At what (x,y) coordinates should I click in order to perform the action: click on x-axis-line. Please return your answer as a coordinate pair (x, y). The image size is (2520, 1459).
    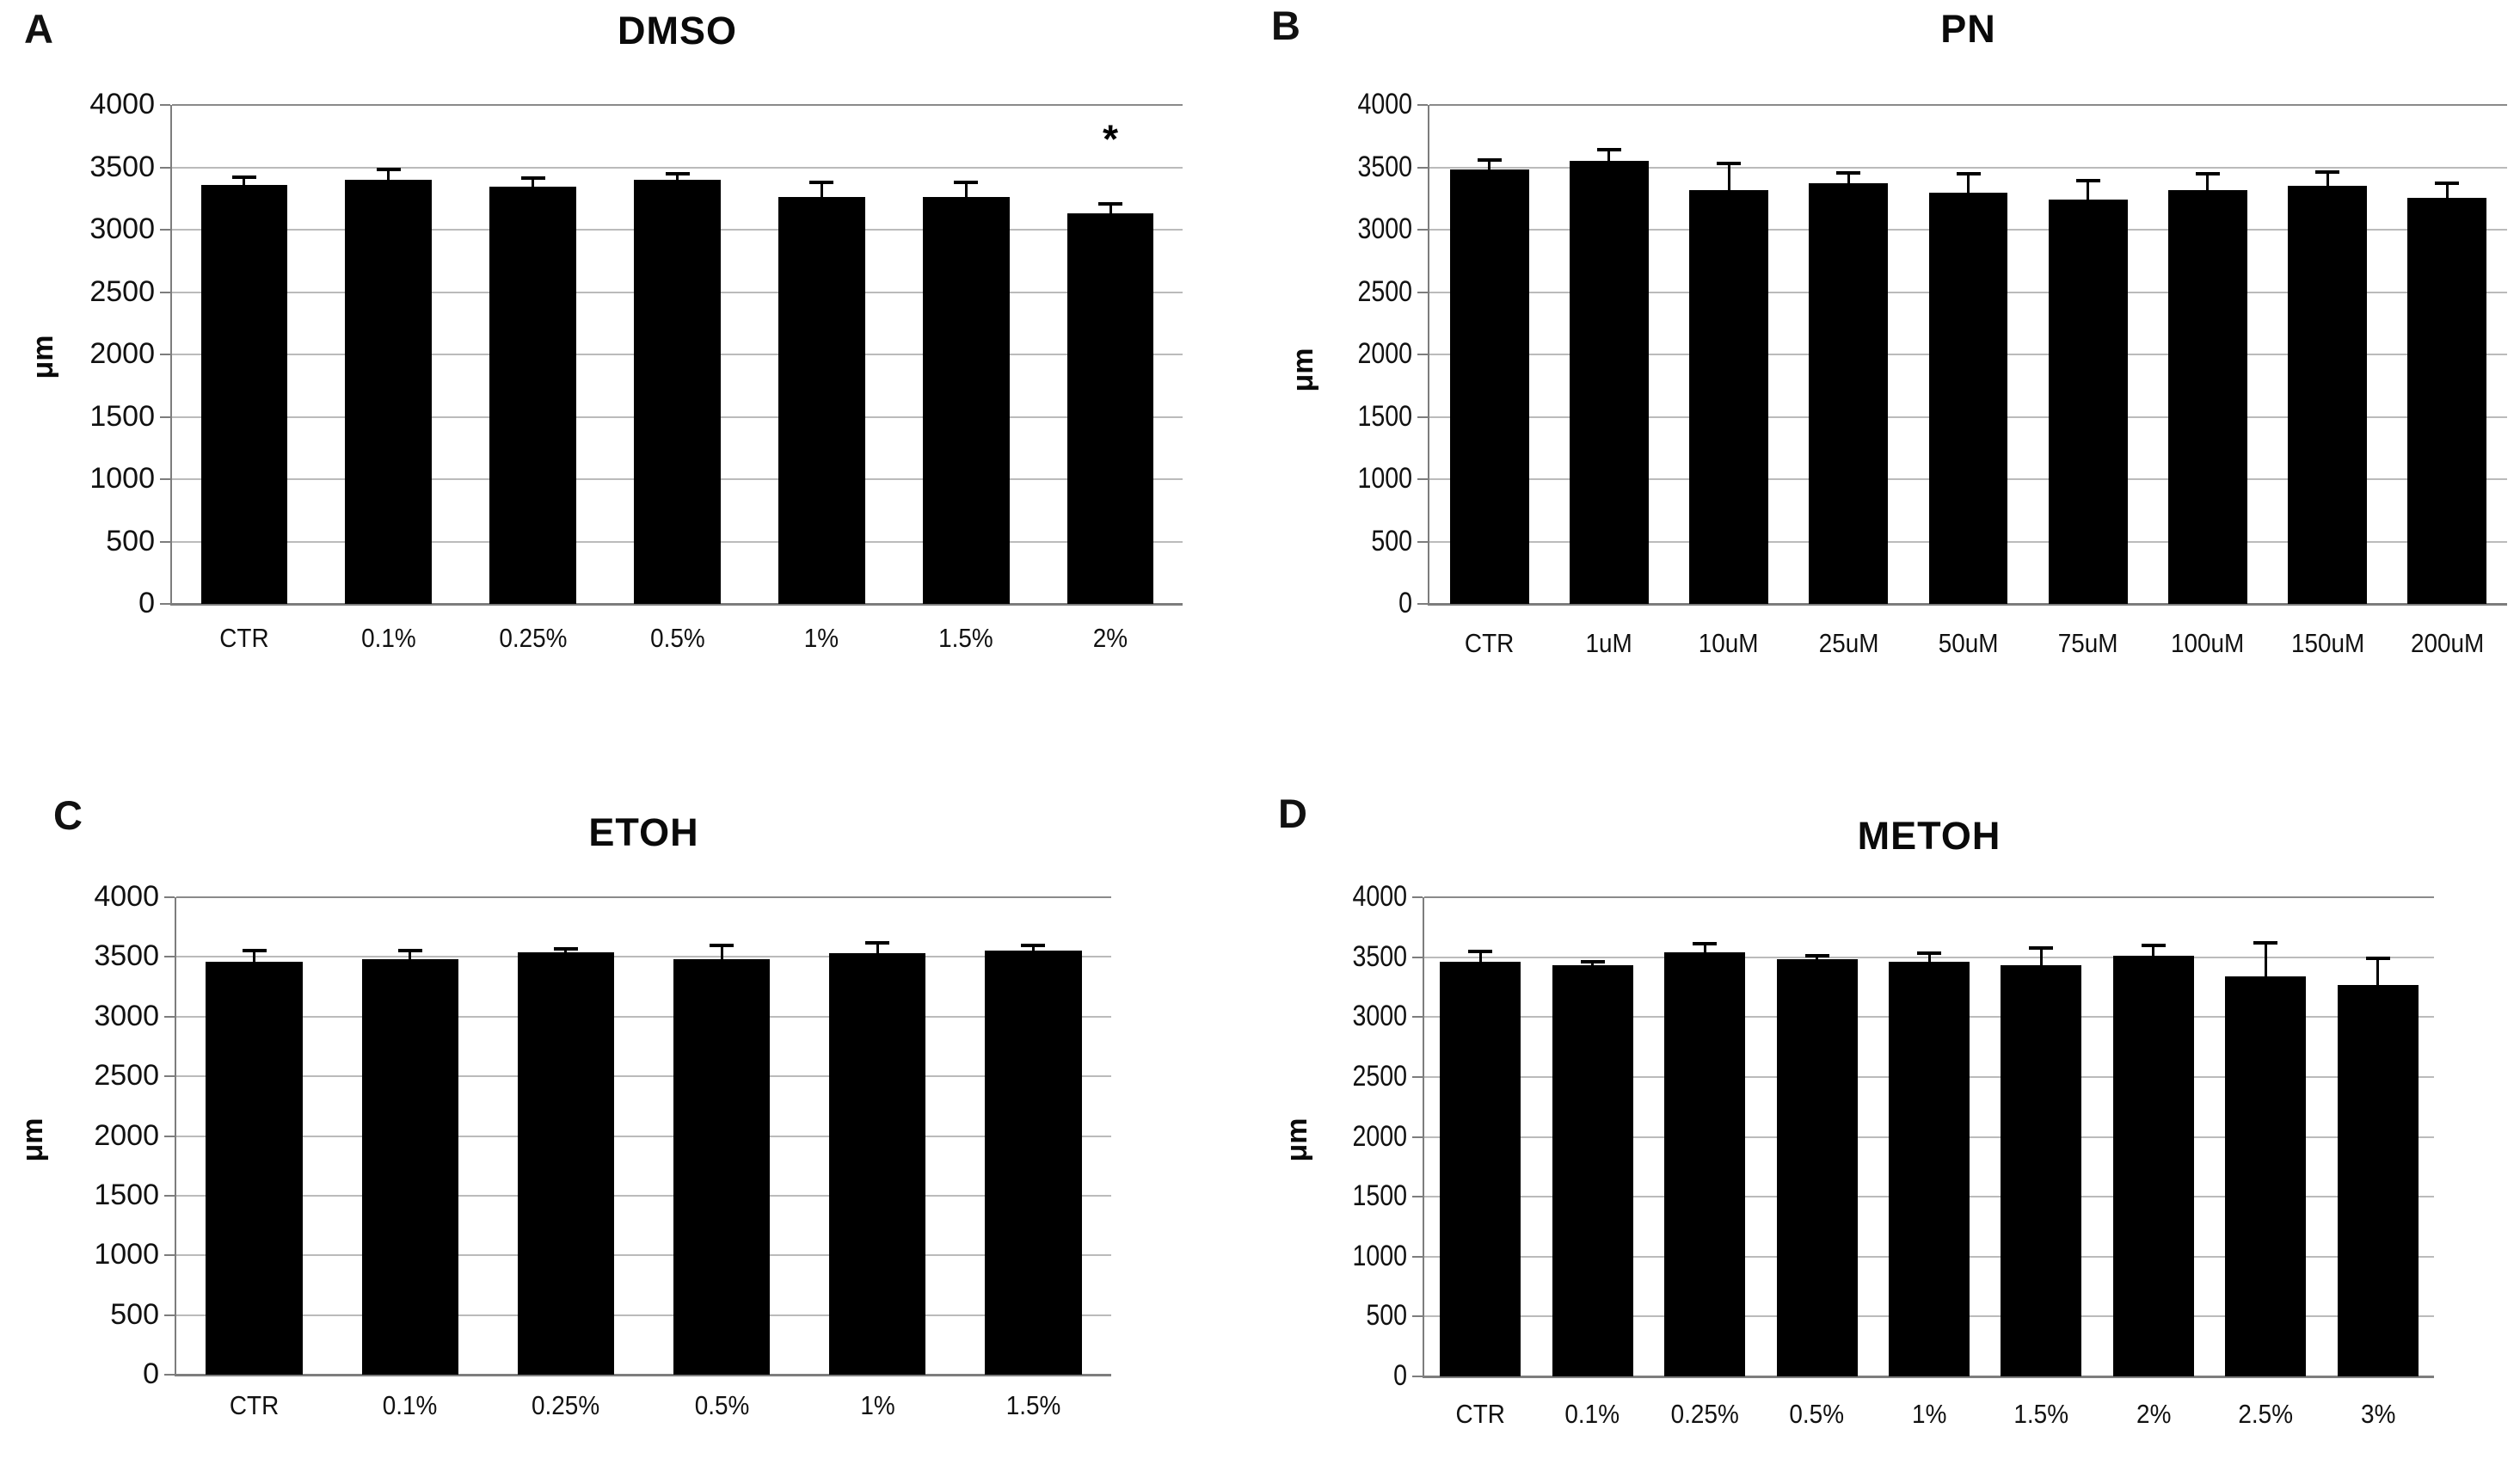
    Looking at the image, I should click on (644, 1375).